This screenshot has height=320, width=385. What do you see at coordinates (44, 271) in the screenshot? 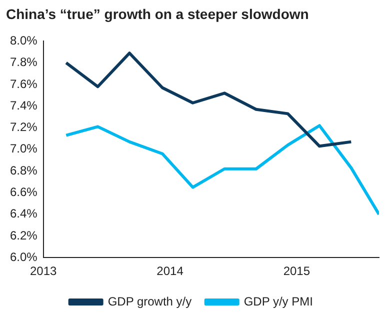
I see `x-tick-label: 2013` at bounding box center [44, 271].